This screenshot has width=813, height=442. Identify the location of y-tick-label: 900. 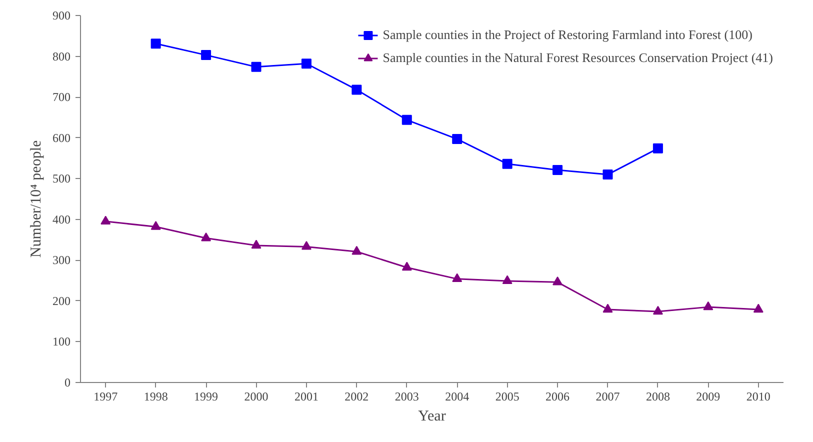
(61, 15).